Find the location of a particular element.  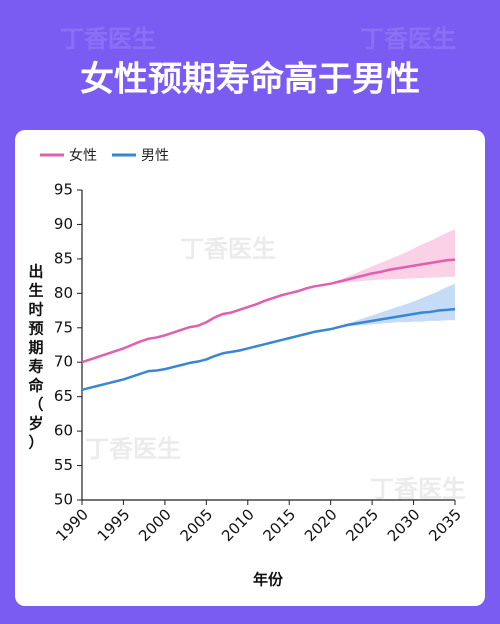

y-axis-label-char: 时 is located at coordinates (35, 310).